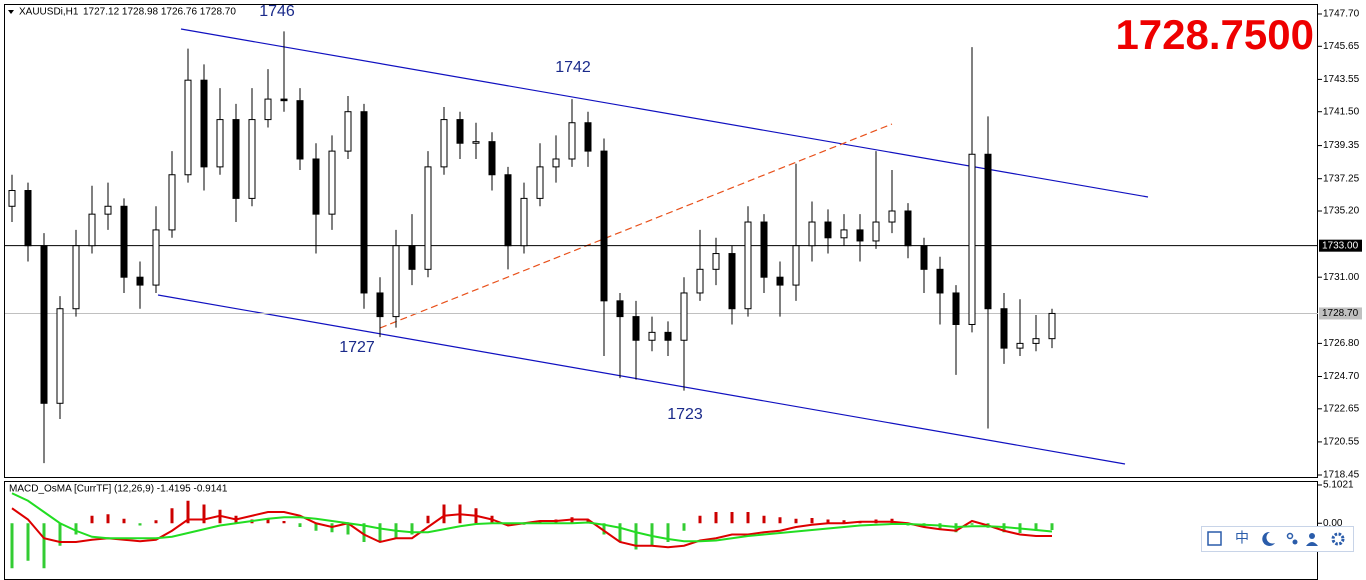 The width and height of the screenshot is (1366, 580). I want to click on toolbar-frame, so click(1277, 539).